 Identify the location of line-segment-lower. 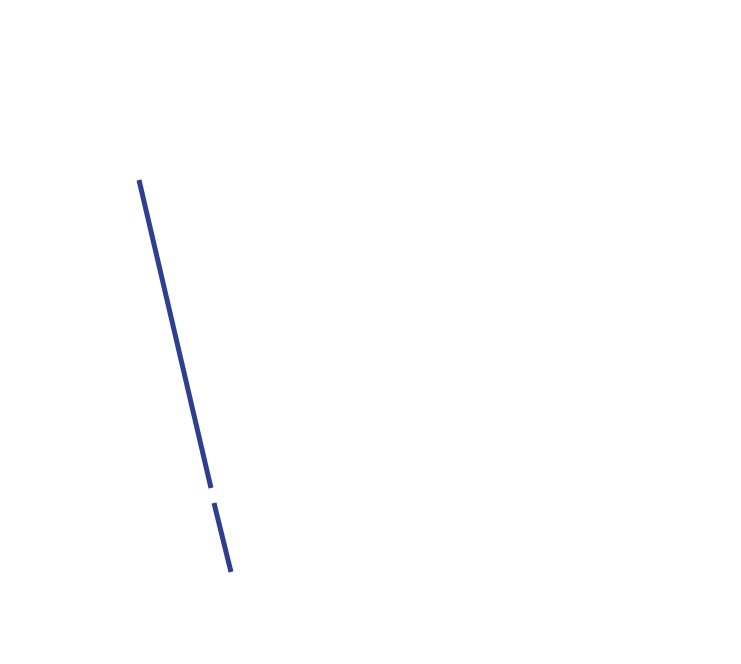
(222, 537).